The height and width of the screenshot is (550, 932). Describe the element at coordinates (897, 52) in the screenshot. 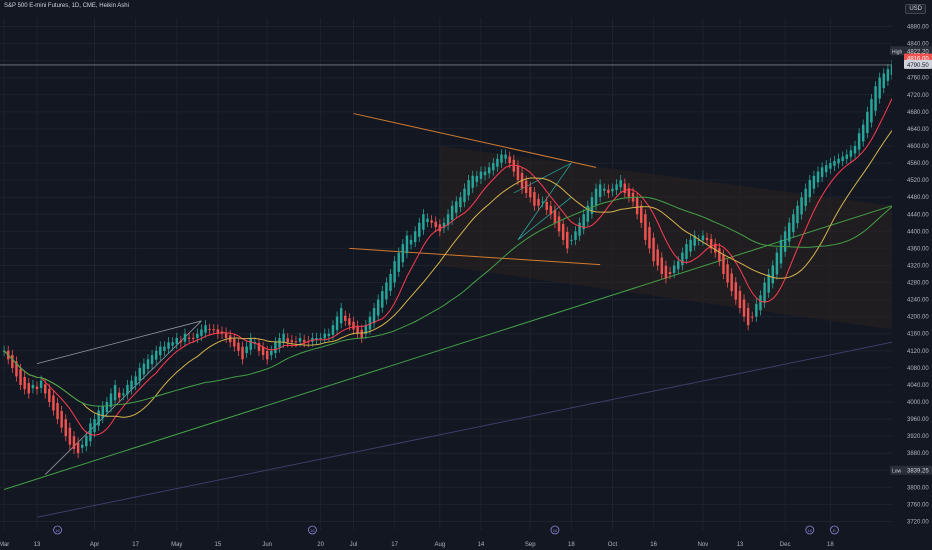

I see `high-label: High` at that location.